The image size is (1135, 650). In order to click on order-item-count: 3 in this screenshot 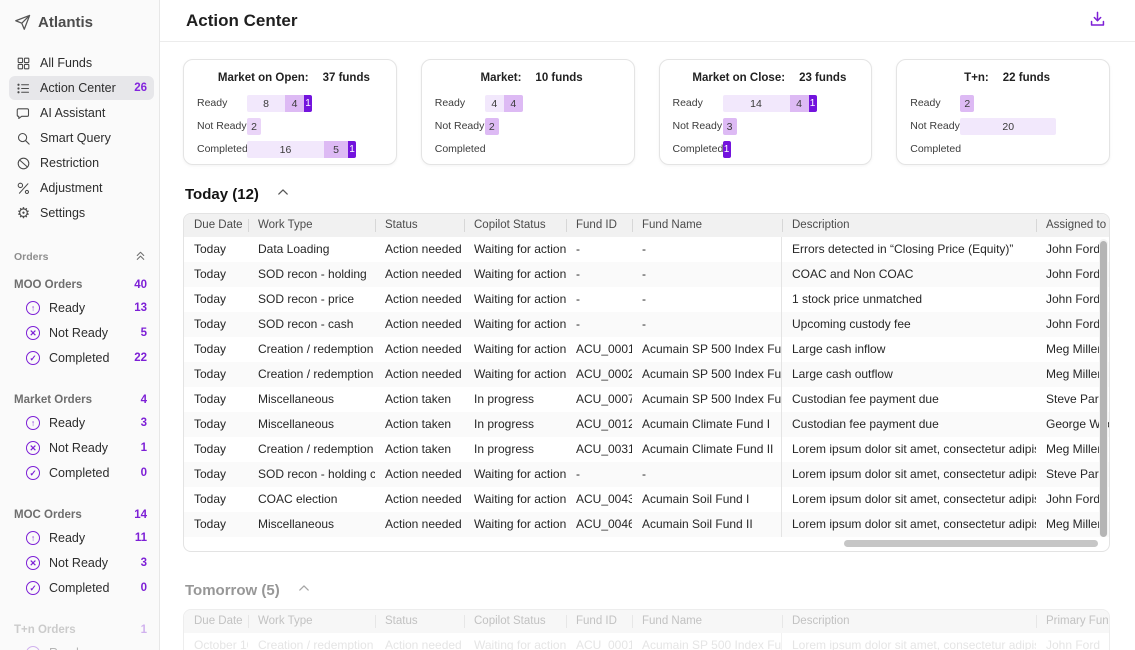, I will do `click(143, 423)`.